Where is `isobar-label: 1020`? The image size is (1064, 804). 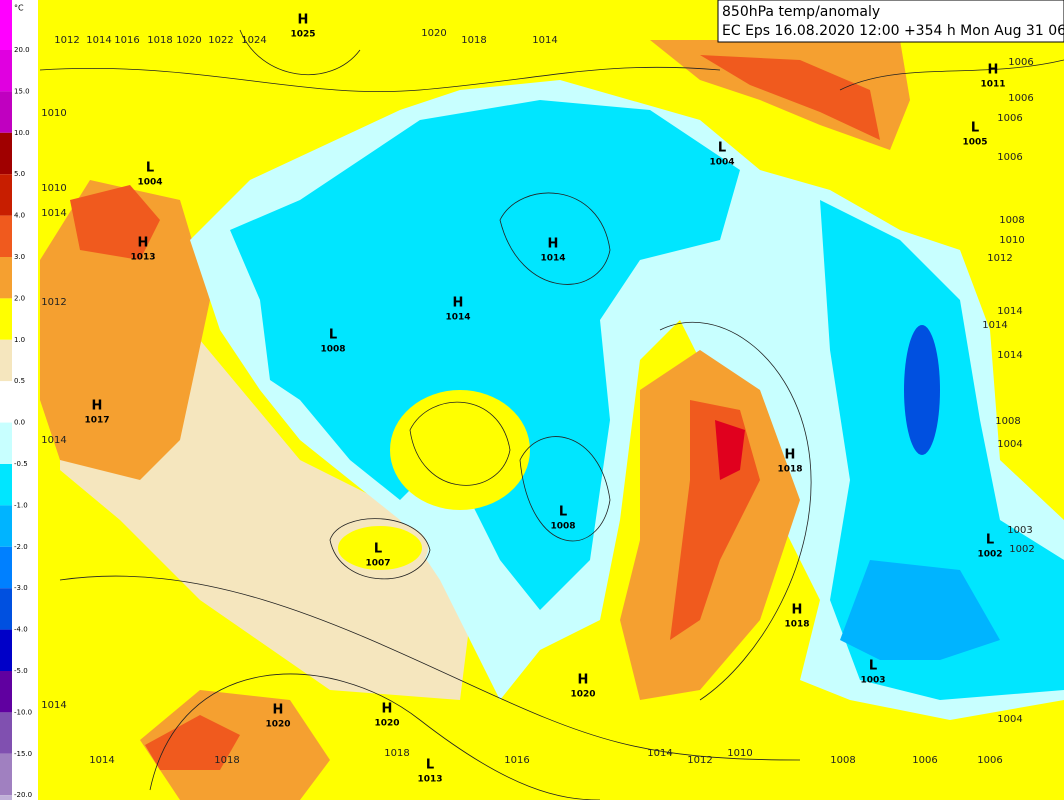 isobar-label: 1020 is located at coordinates (188, 40).